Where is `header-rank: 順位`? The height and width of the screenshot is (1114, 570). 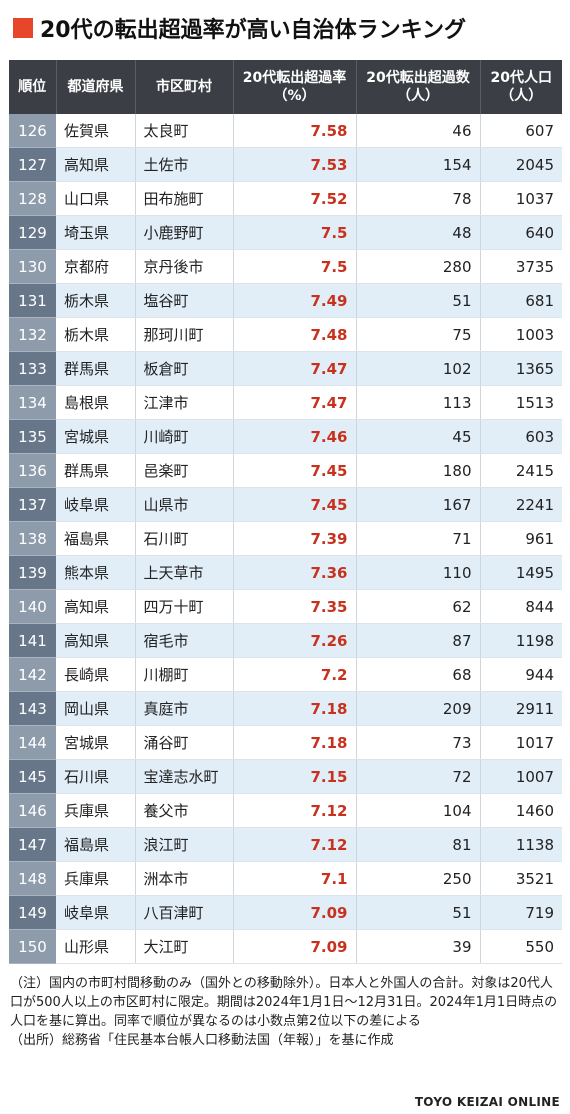 header-rank: 順位 is located at coordinates (33, 87).